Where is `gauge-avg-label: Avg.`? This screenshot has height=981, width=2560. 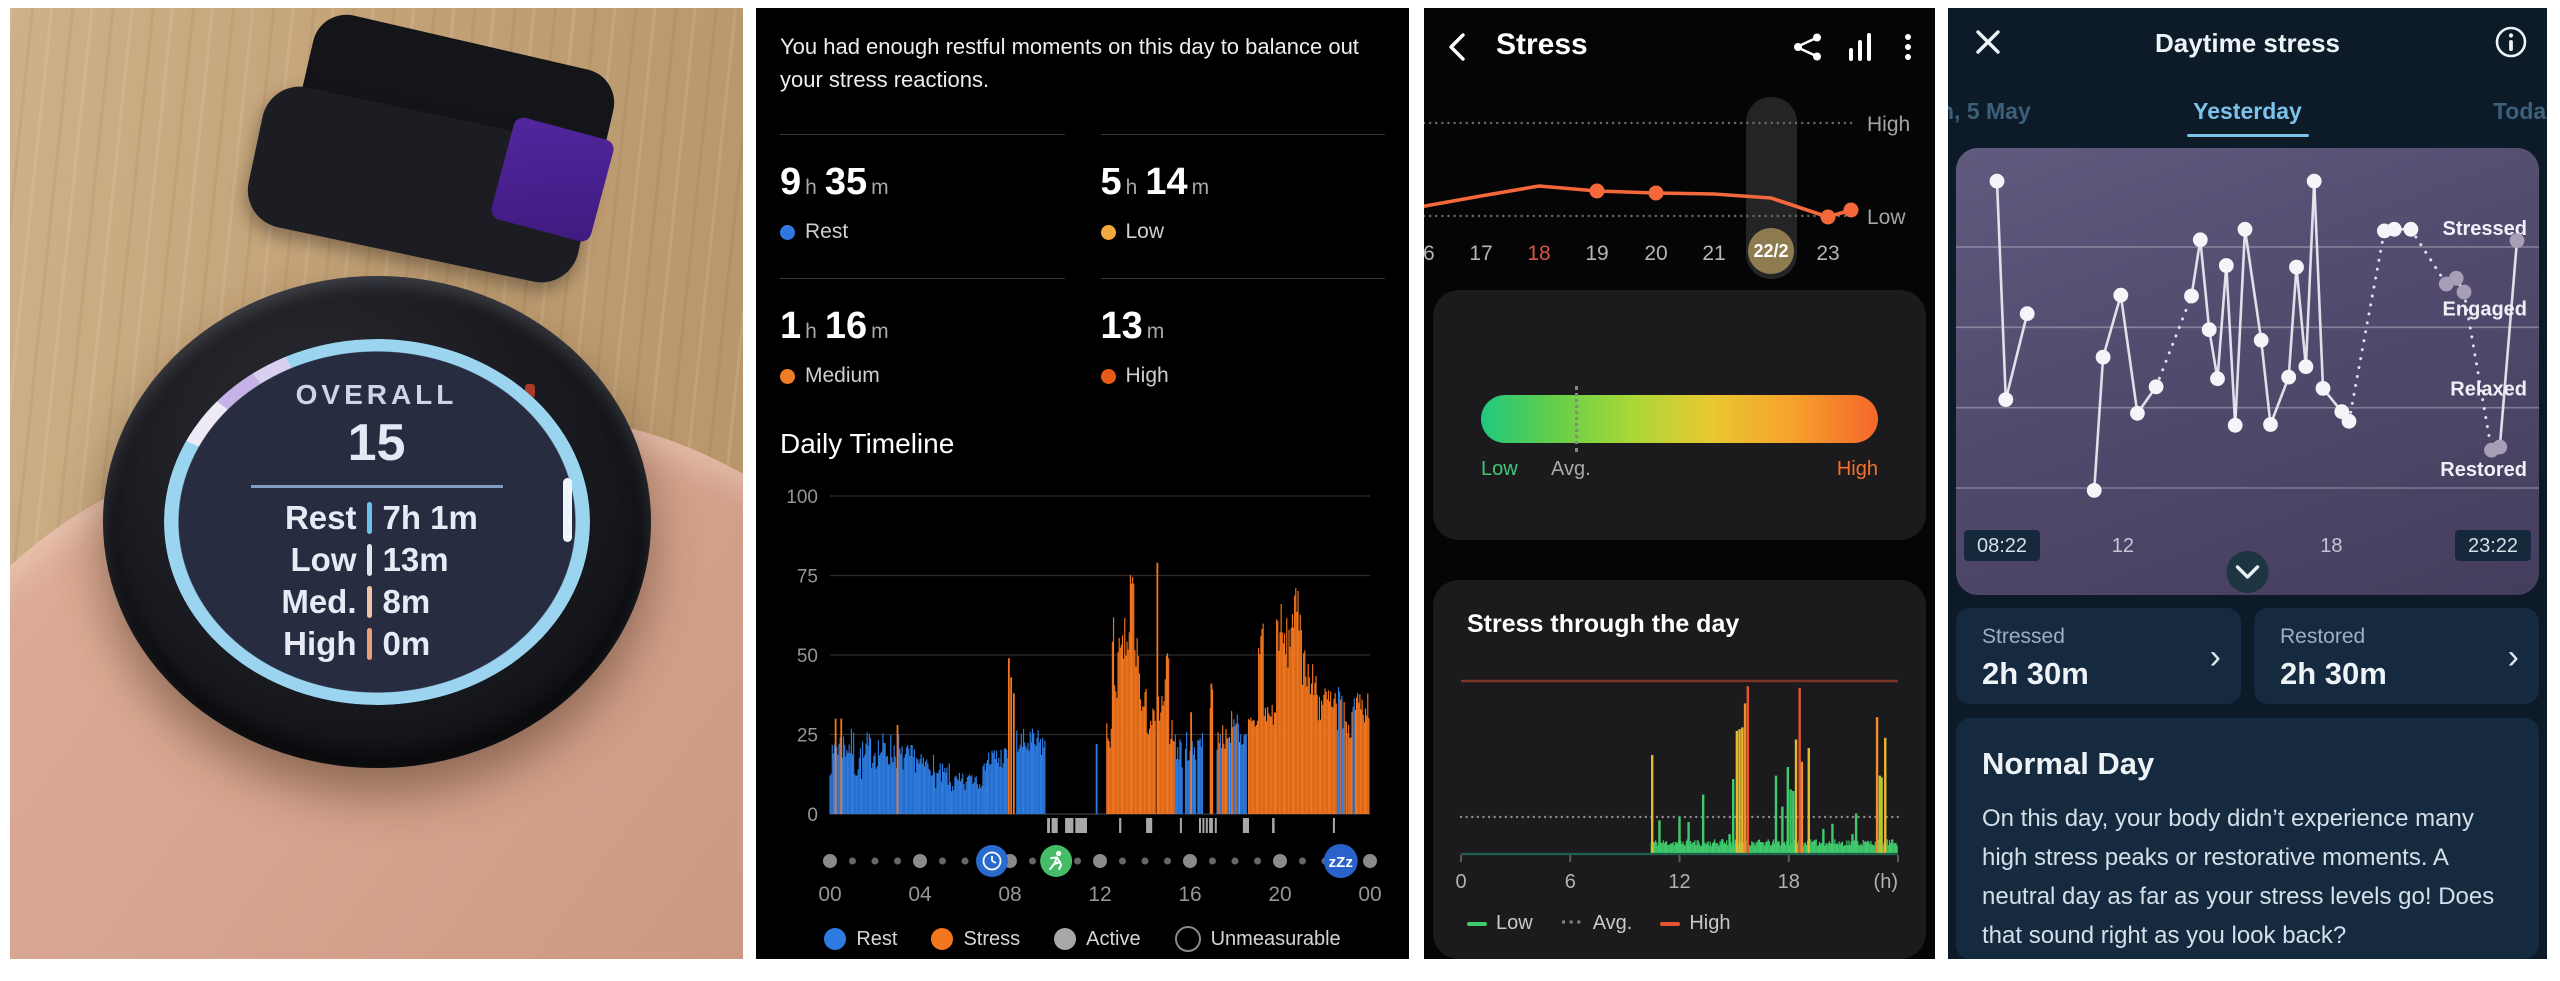 gauge-avg-label: Avg. is located at coordinates (1571, 469).